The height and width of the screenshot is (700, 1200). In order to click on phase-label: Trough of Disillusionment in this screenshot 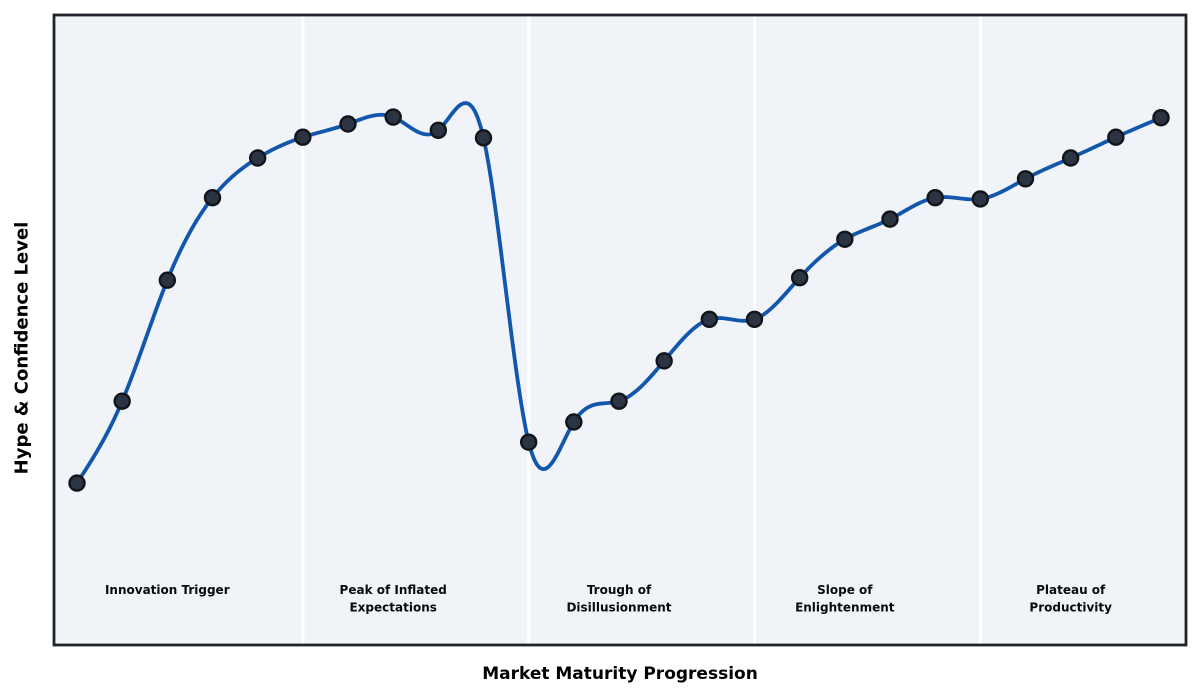, I will do `click(618, 599)`.